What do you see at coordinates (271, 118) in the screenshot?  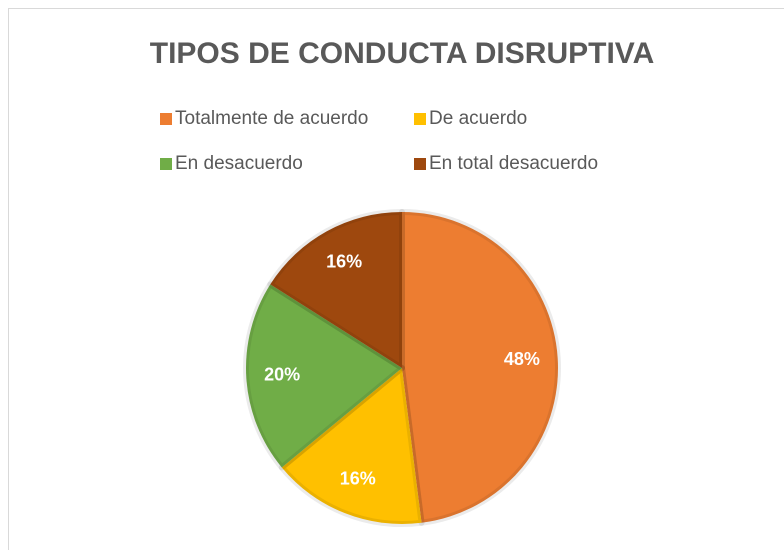 I see `legend-label: Totalmente de acuerdo` at bounding box center [271, 118].